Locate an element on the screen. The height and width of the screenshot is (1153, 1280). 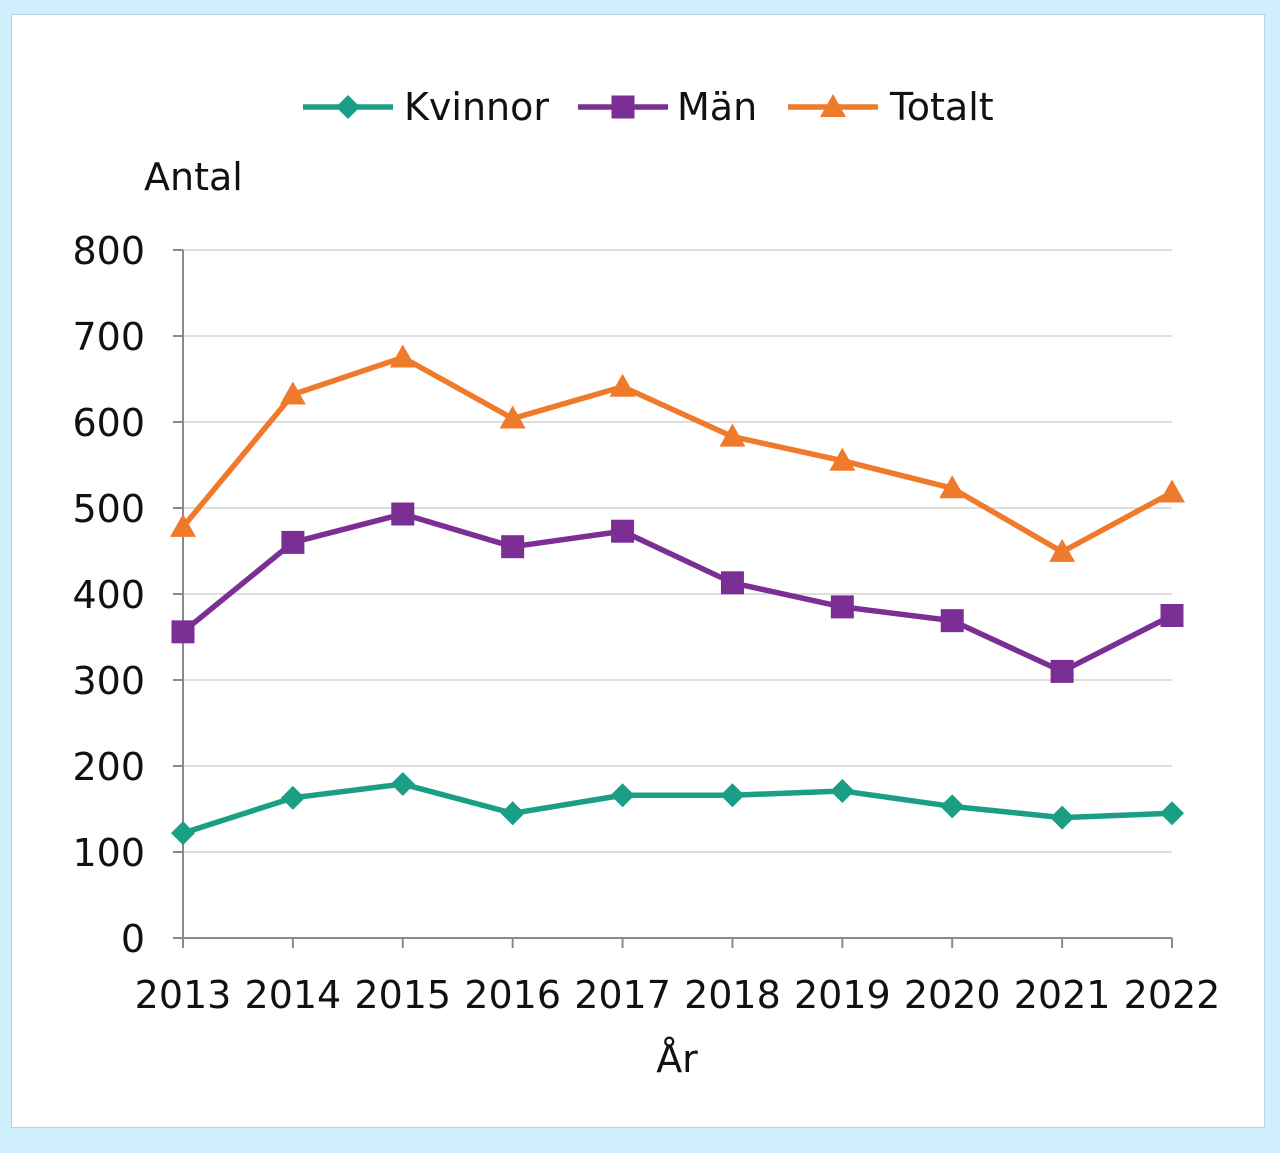
series-kvinnor is located at coordinates (677, 809).